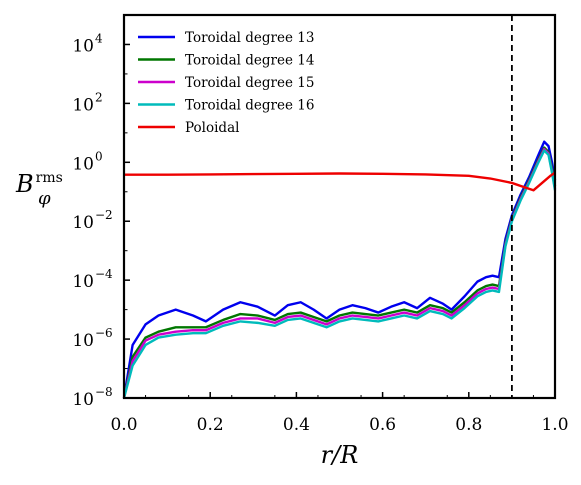 The image size is (581, 485). I want to click on x-tick-label: 0.6, so click(382, 425).